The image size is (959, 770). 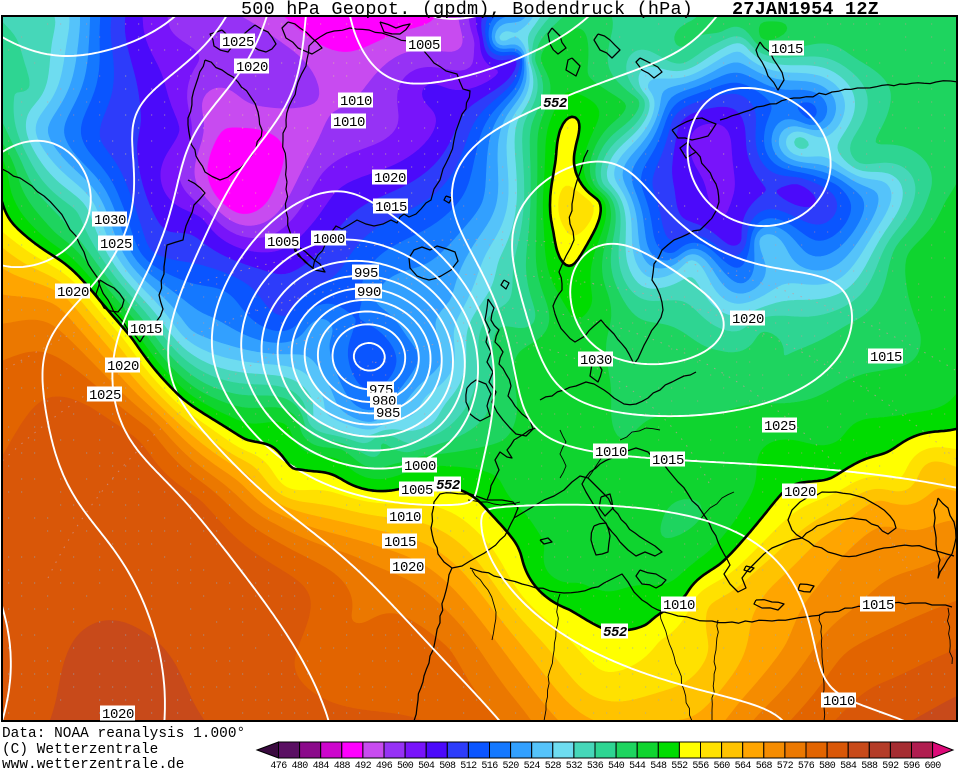 What do you see at coordinates (785, 765) in the screenshot?
I see `svg-text: 572` at bounding box center [785, 765].